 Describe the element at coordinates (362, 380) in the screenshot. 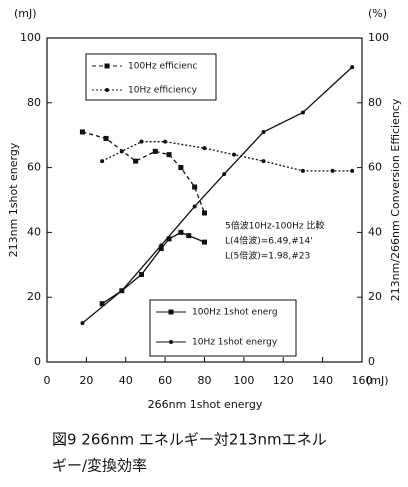

I see `x-tick-label: 160` at that location.